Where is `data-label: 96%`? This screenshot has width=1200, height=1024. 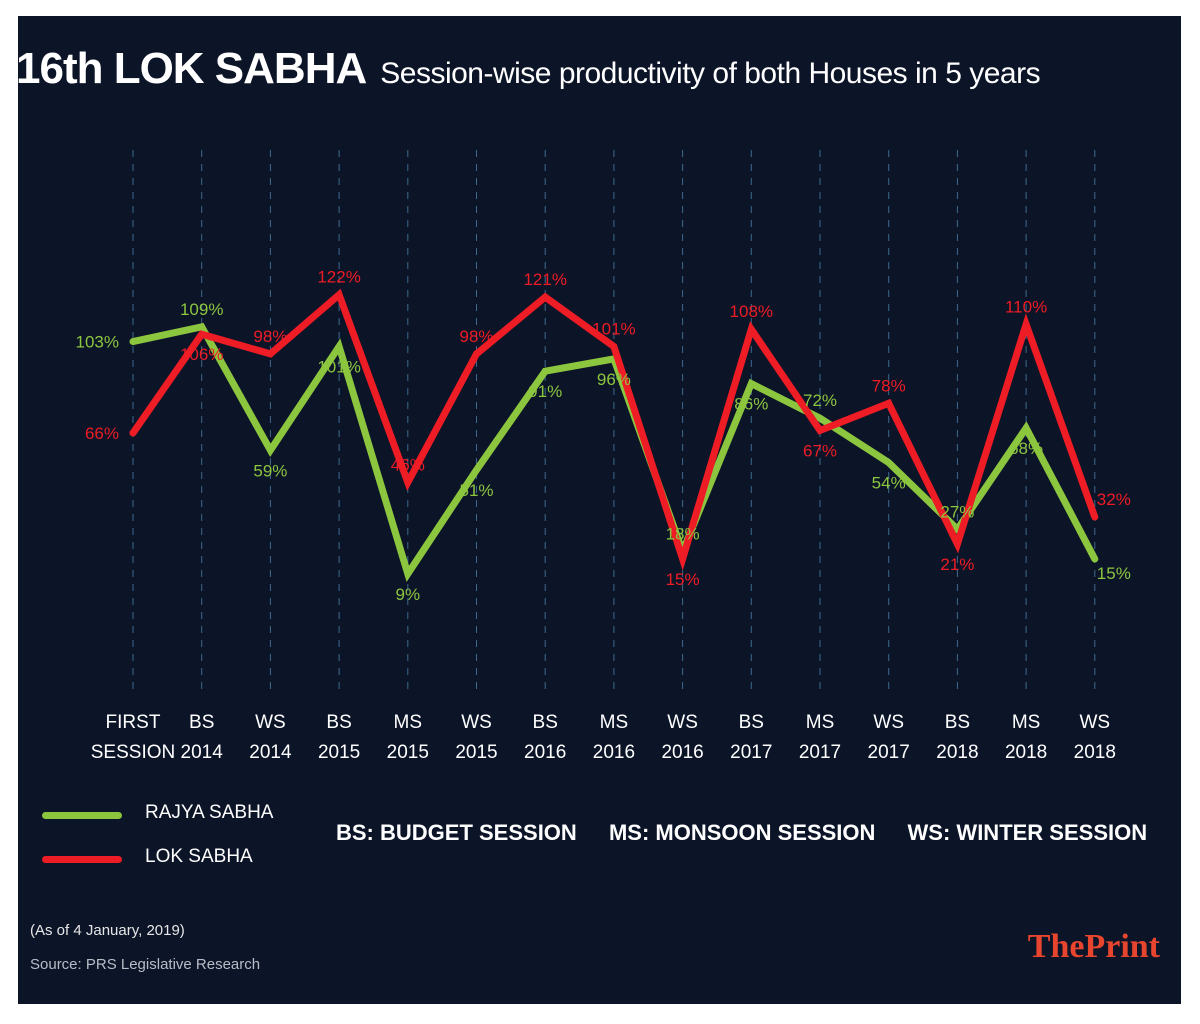 data-label: 96% is located at coordinates (614, 379).